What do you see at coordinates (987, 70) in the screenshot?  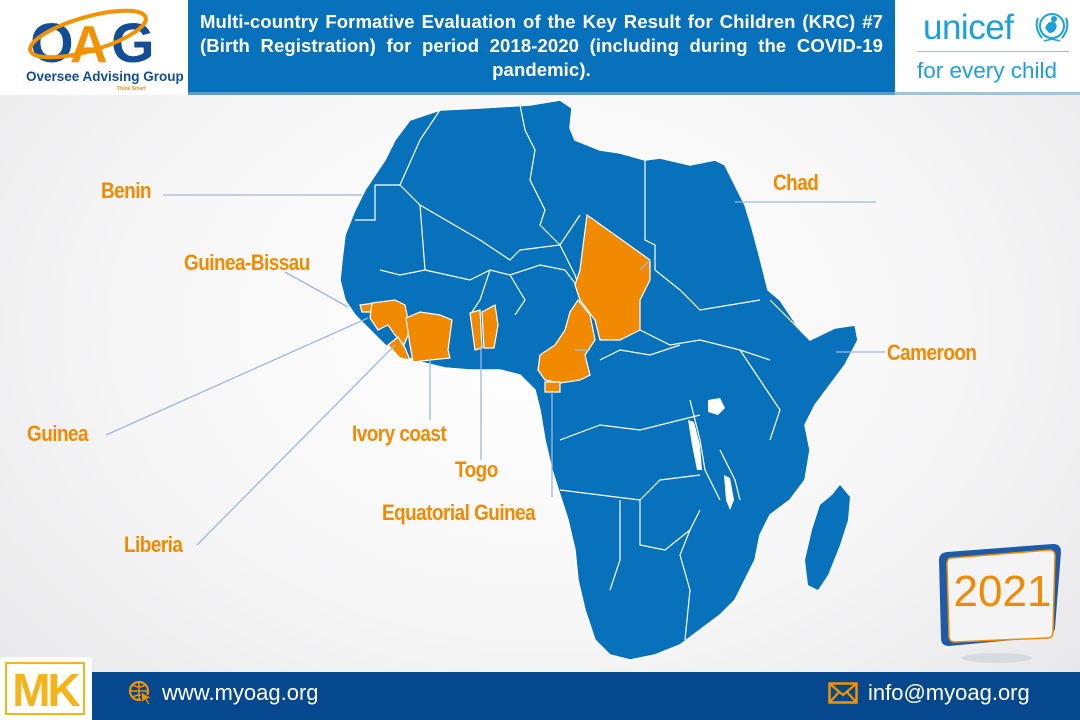 I see `unicef-tagline: for every child` at bounding box center [987, 70].